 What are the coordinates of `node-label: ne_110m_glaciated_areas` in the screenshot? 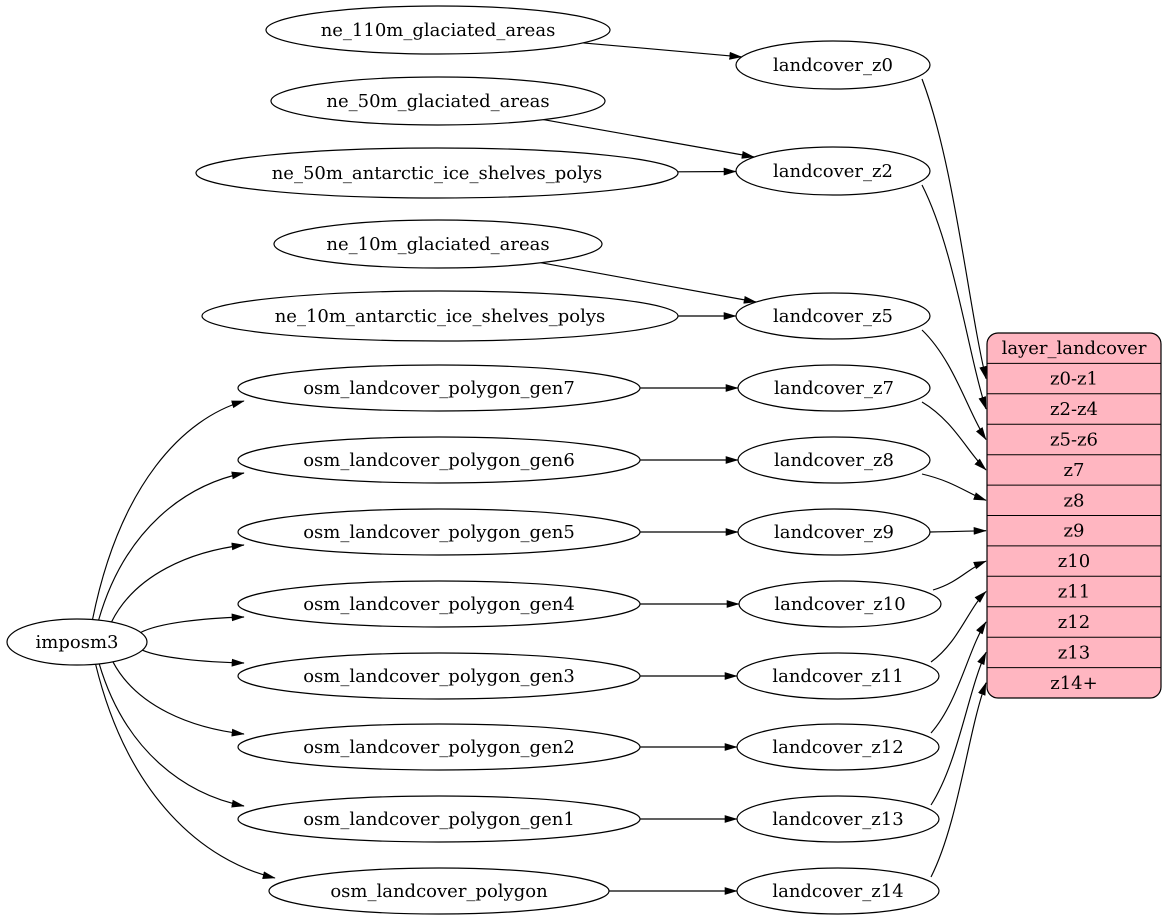 It's located at (438, 30).